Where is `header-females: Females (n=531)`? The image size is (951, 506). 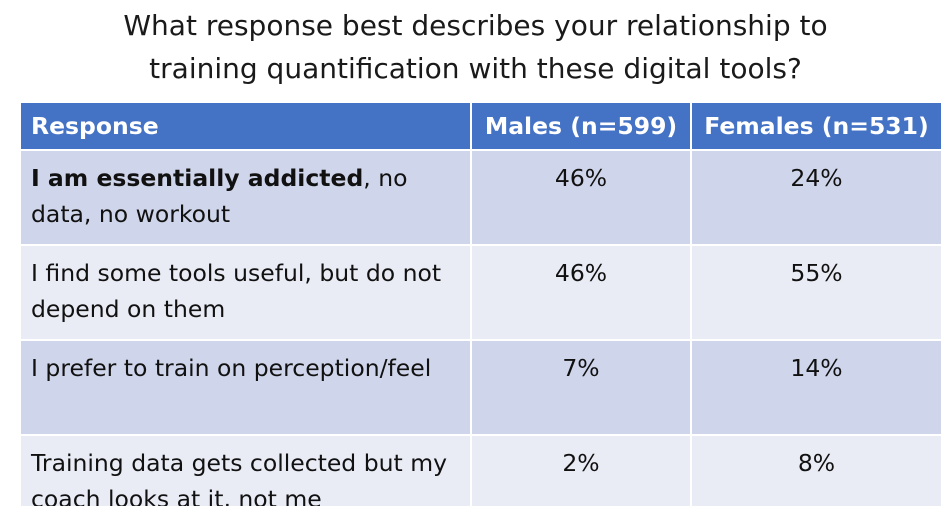
header-females: Females (n=531) is located at coordinates (816, 126).